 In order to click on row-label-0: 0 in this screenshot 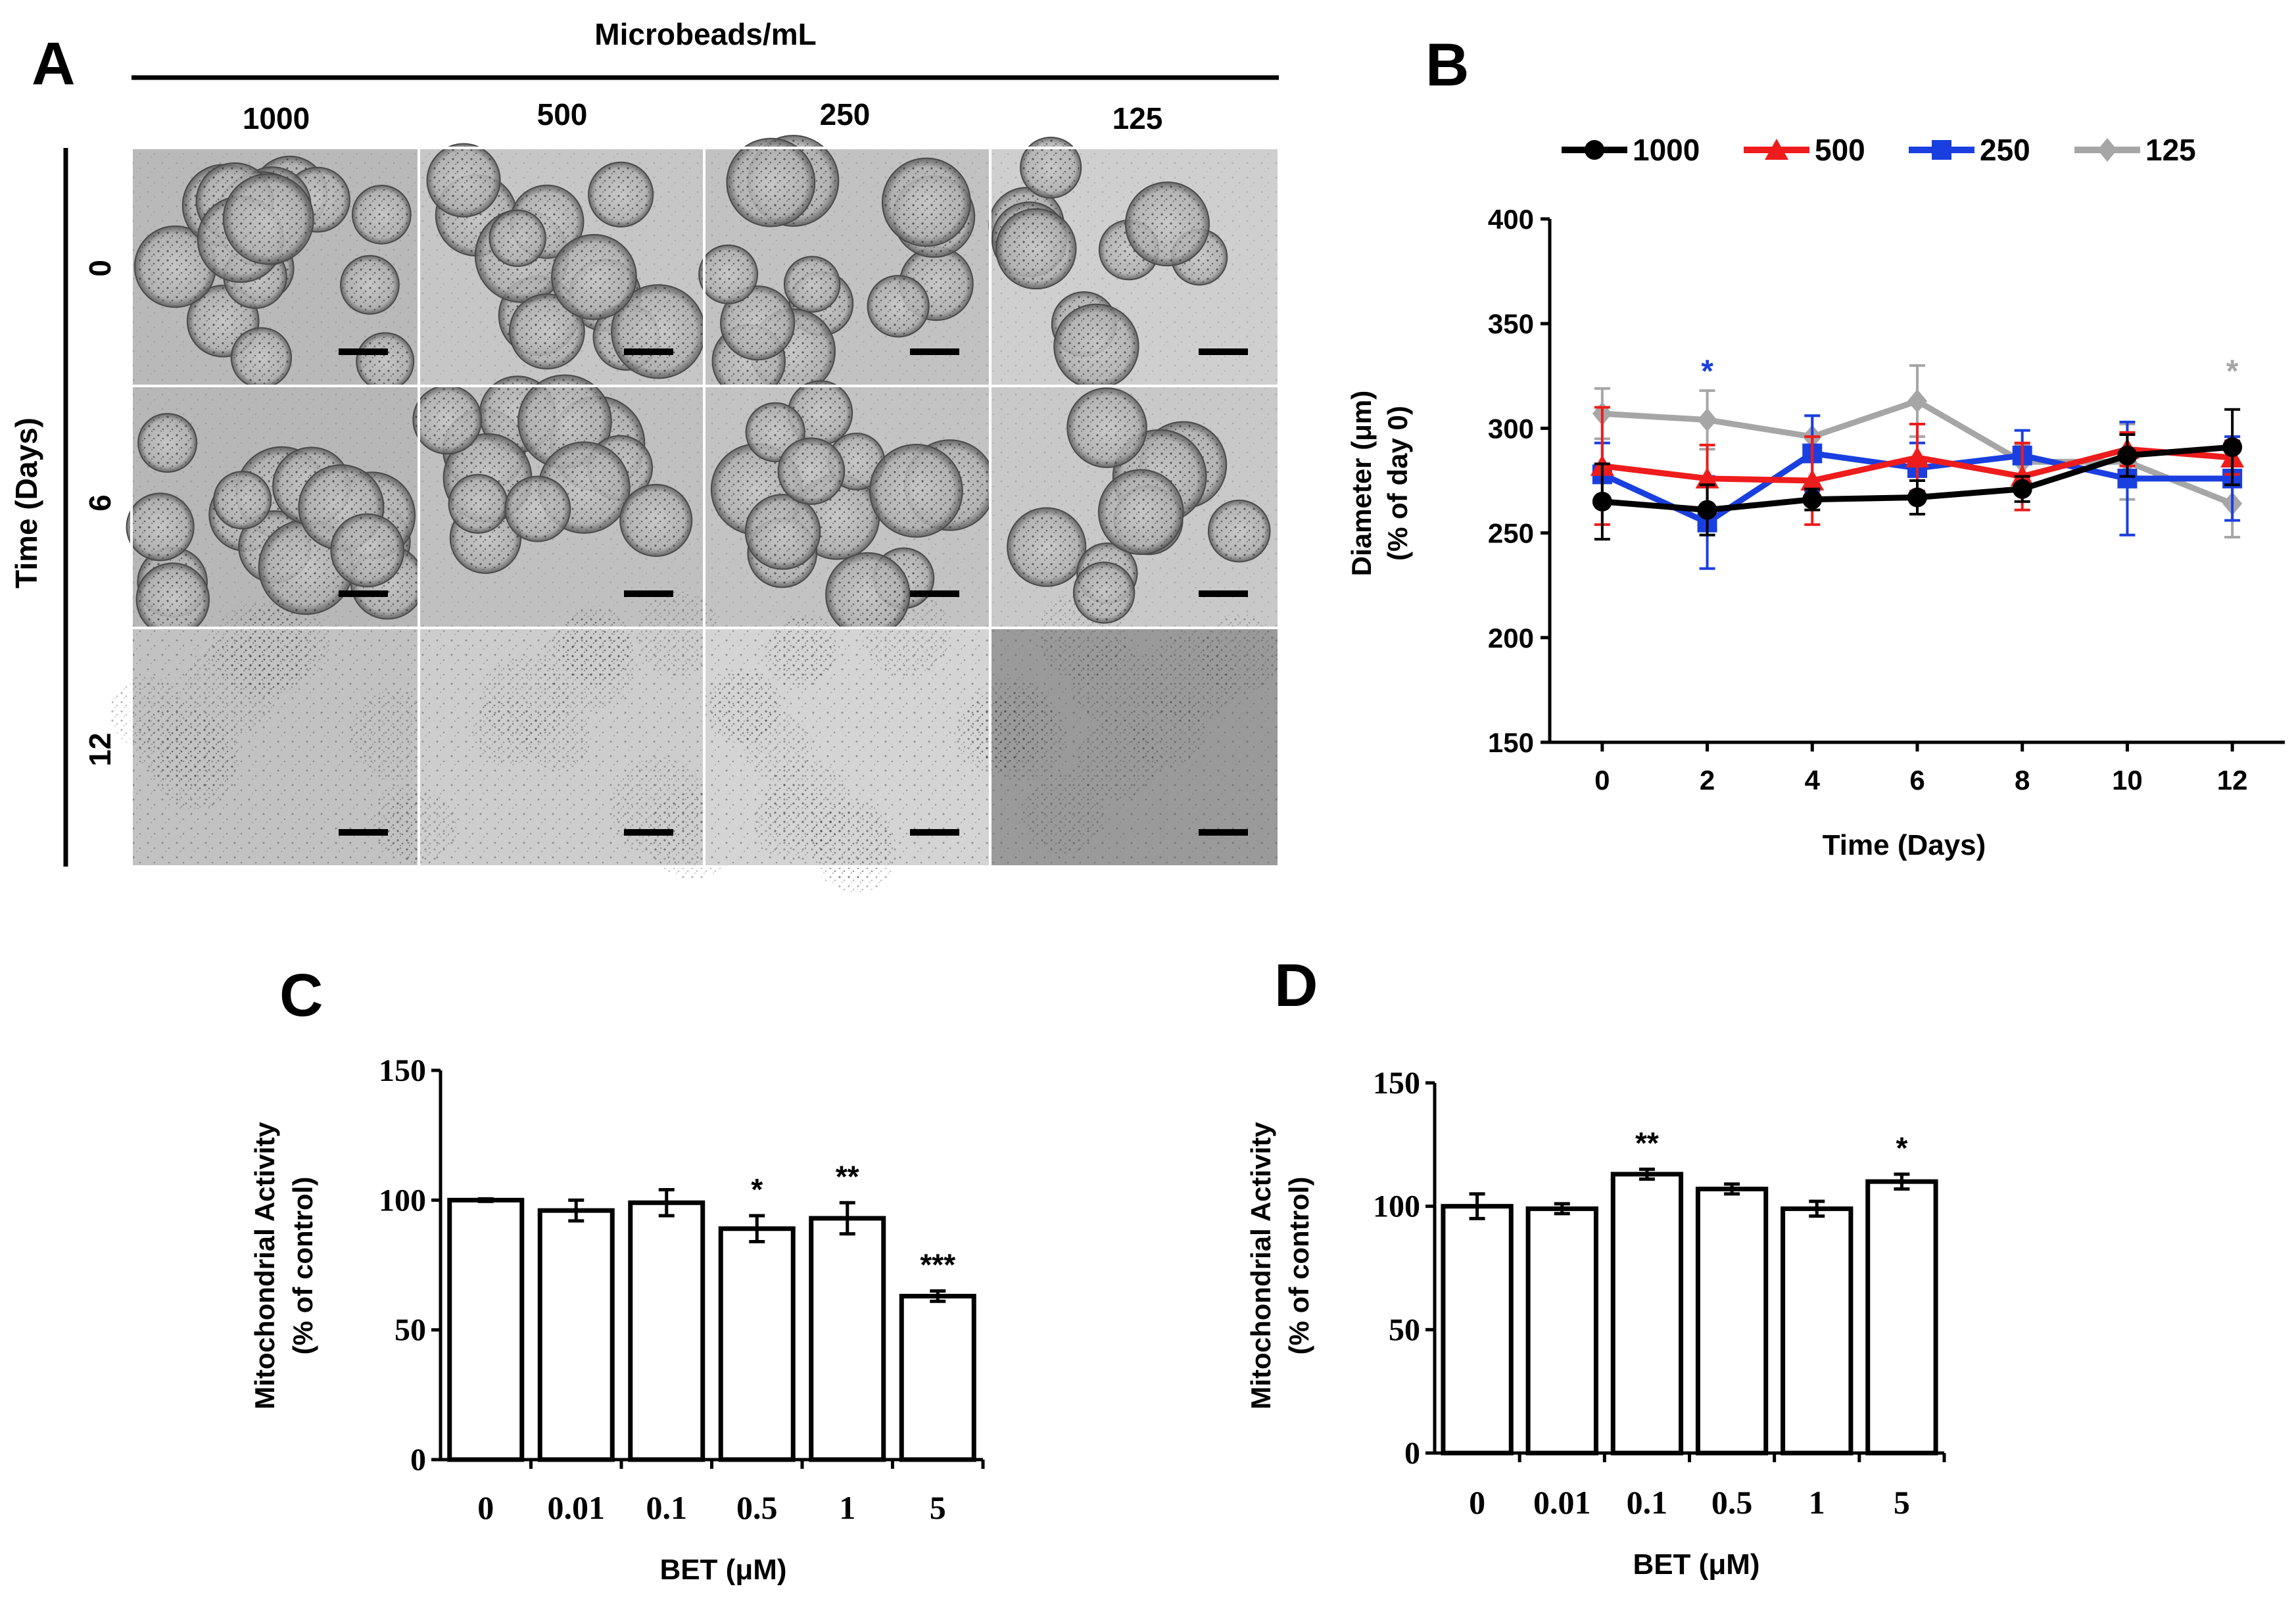, I will do `click(100, 269)`.